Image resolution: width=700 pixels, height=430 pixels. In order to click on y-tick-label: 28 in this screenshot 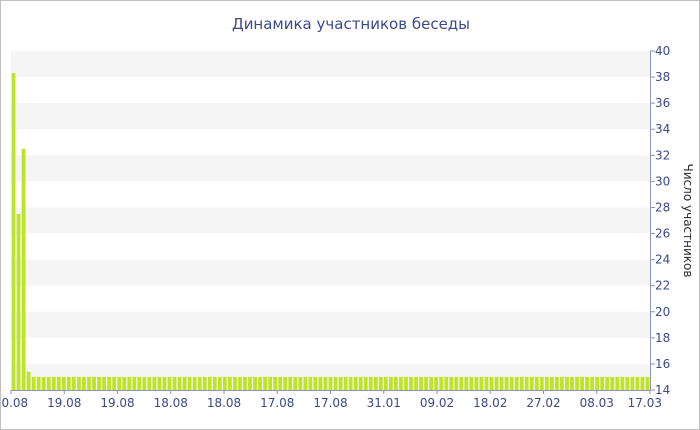, I will do `click(662, 207)`.